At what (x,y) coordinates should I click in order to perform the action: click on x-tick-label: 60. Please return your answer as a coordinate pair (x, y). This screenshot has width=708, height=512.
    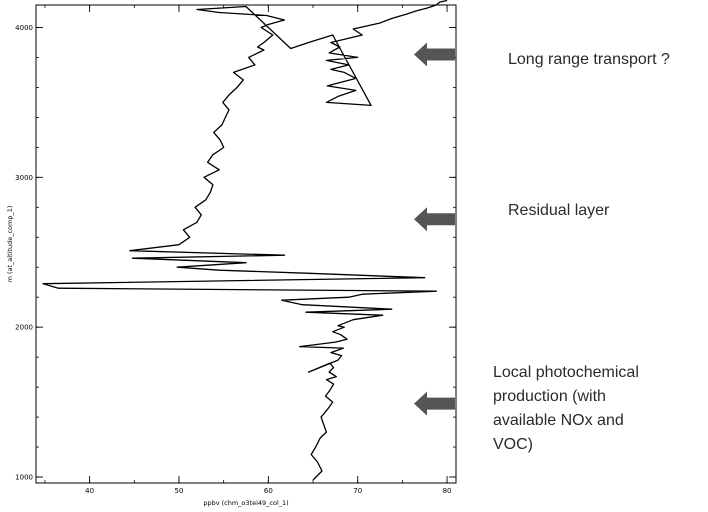
    Looking at the image, I should click on (268, 491).